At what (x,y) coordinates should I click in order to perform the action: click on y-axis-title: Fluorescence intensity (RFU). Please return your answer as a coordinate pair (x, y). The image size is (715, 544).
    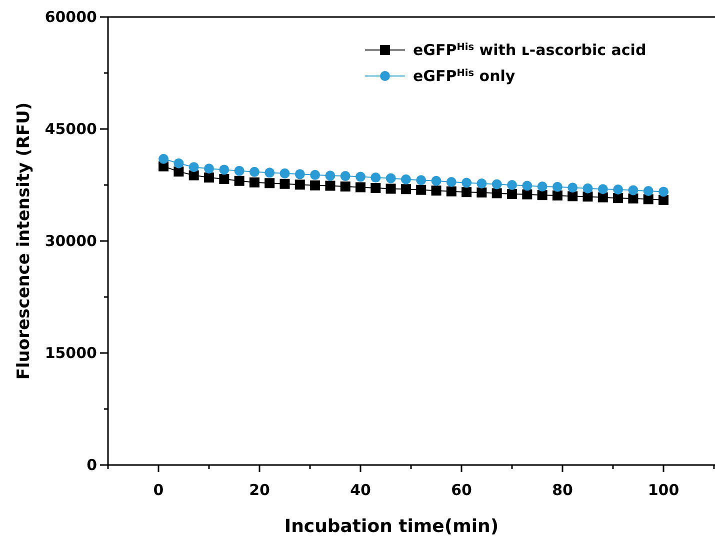
    Looking at the image, I should click on (24, 241).